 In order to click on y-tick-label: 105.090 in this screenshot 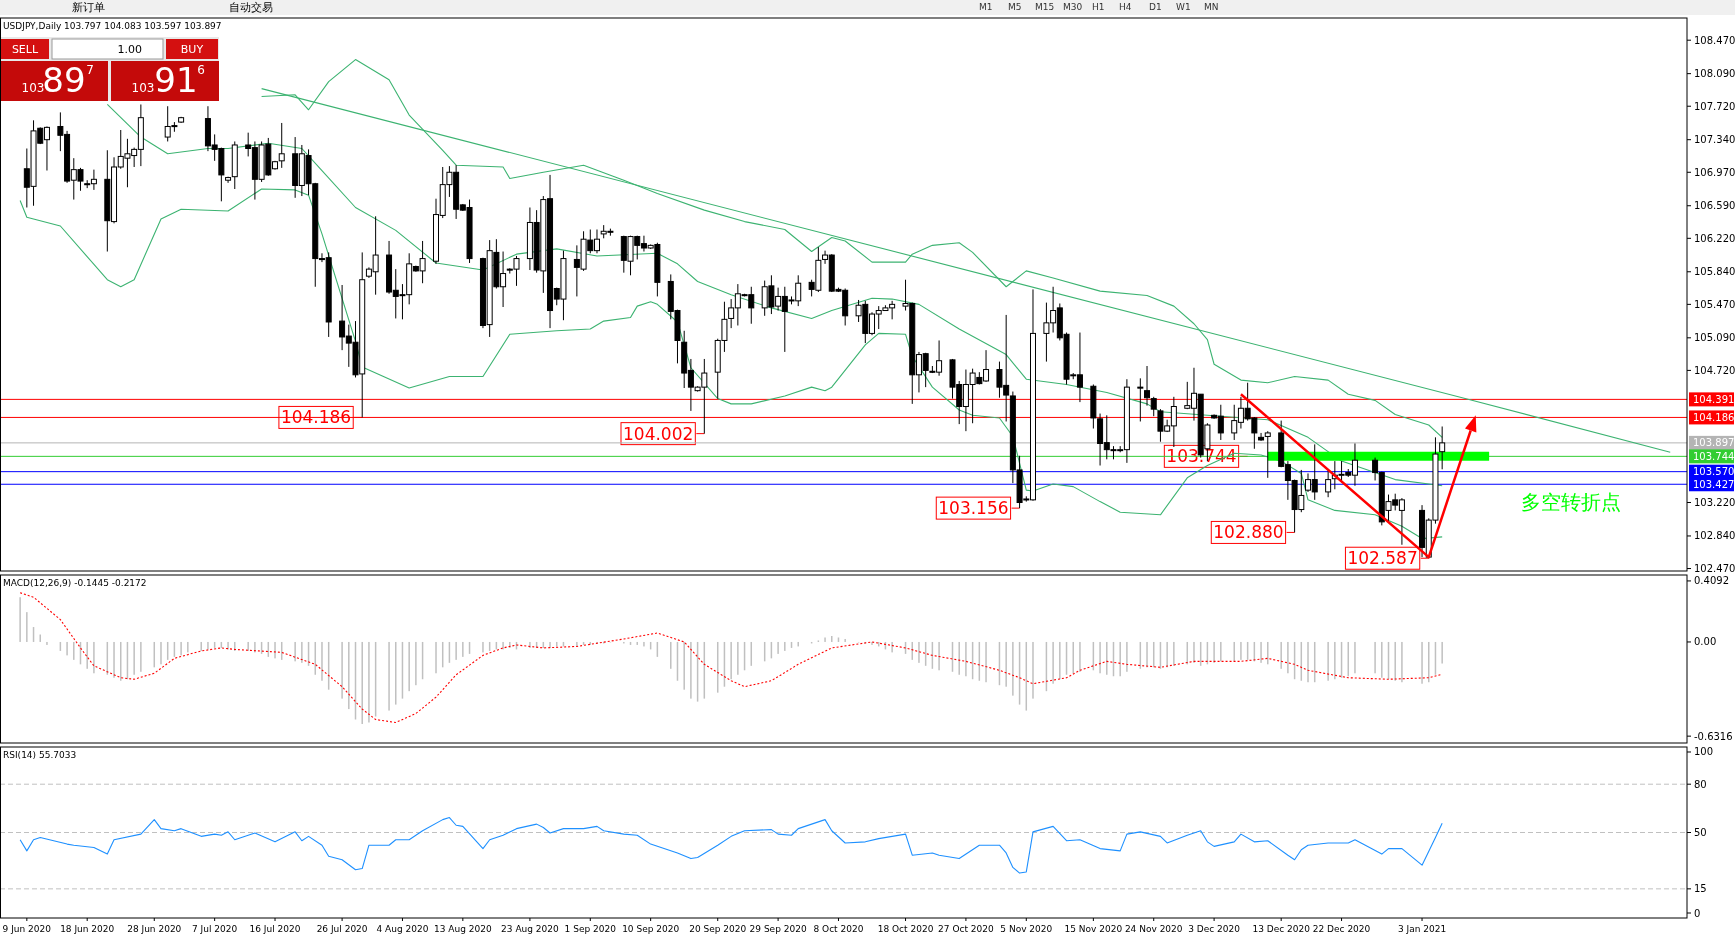, I will do `click(1714, 338)`.